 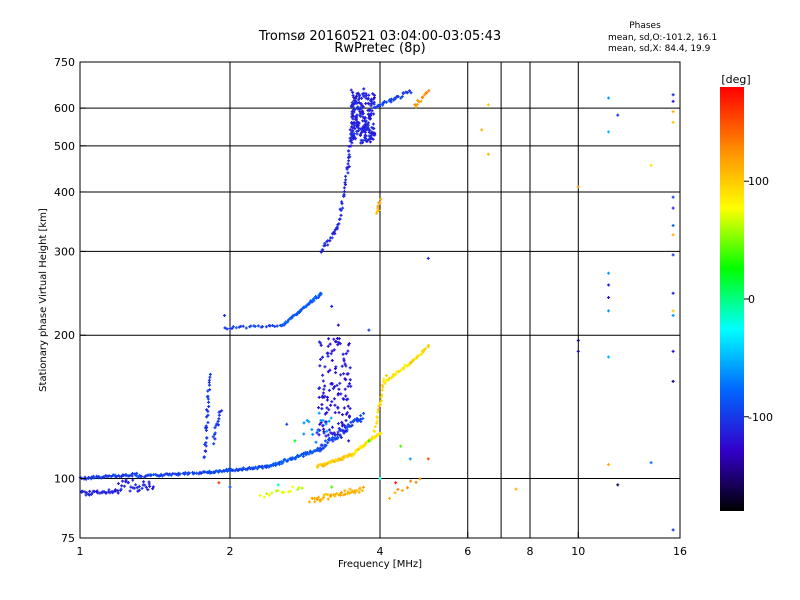 What do you see at coordinates (732, 299) in the screenshot?
I see `colorbar-gradient` at bounding box center [732, 299].